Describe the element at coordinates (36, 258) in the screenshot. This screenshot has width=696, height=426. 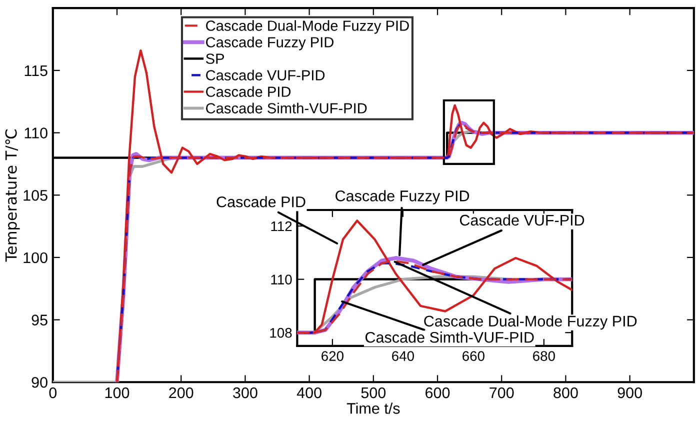
I see `y-tick-label: 100` at that location.